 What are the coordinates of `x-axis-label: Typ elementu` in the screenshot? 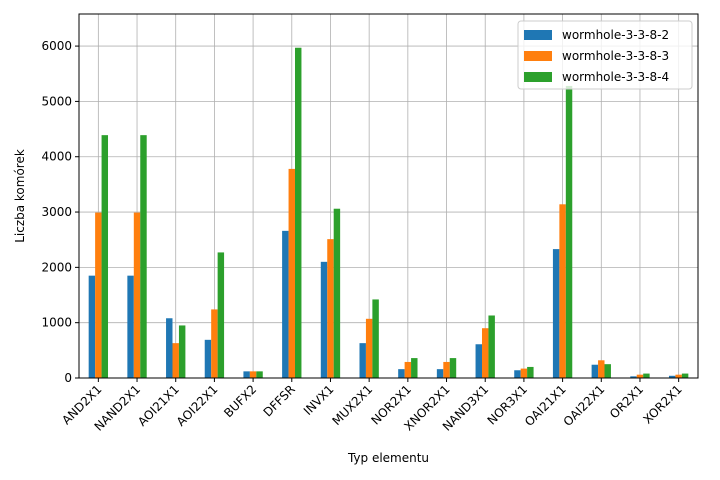 It's located at (388, 458).